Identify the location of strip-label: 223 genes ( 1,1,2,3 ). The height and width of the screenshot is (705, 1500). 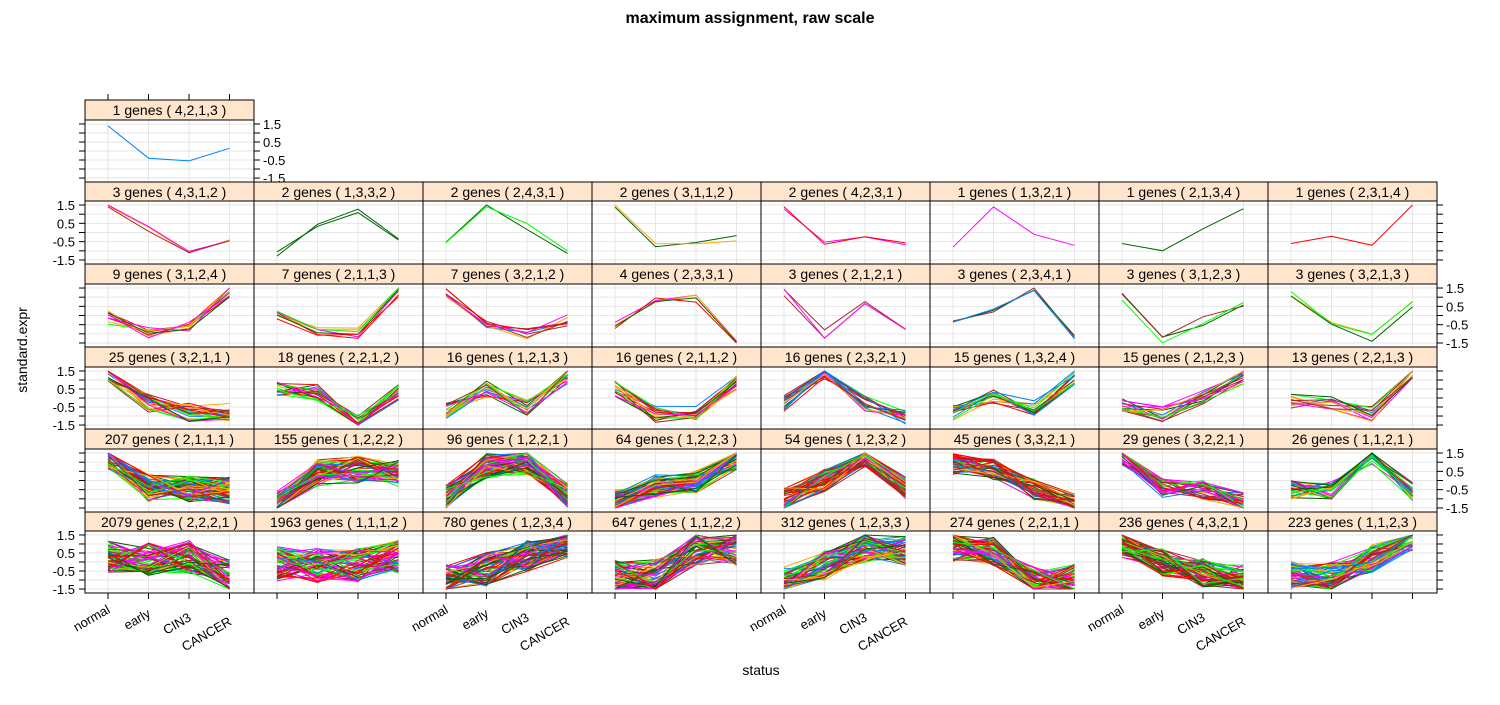
(1352, 522).